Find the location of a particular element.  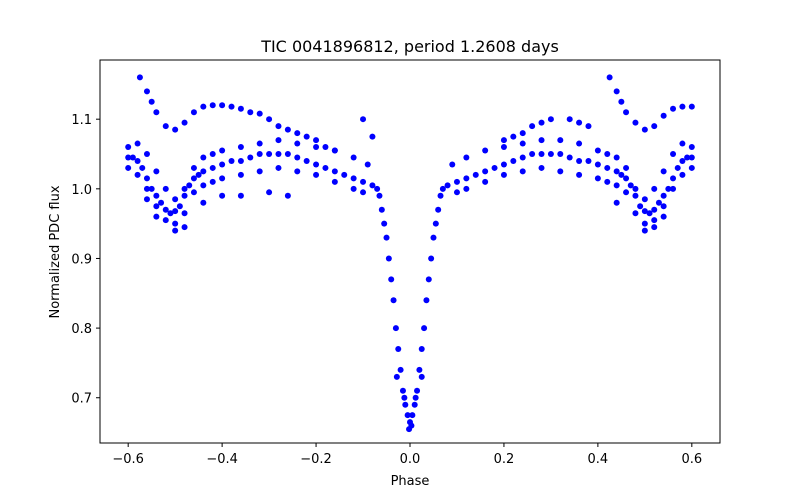

x-tick-label: 0.2 is located at coordinates (504, 459).